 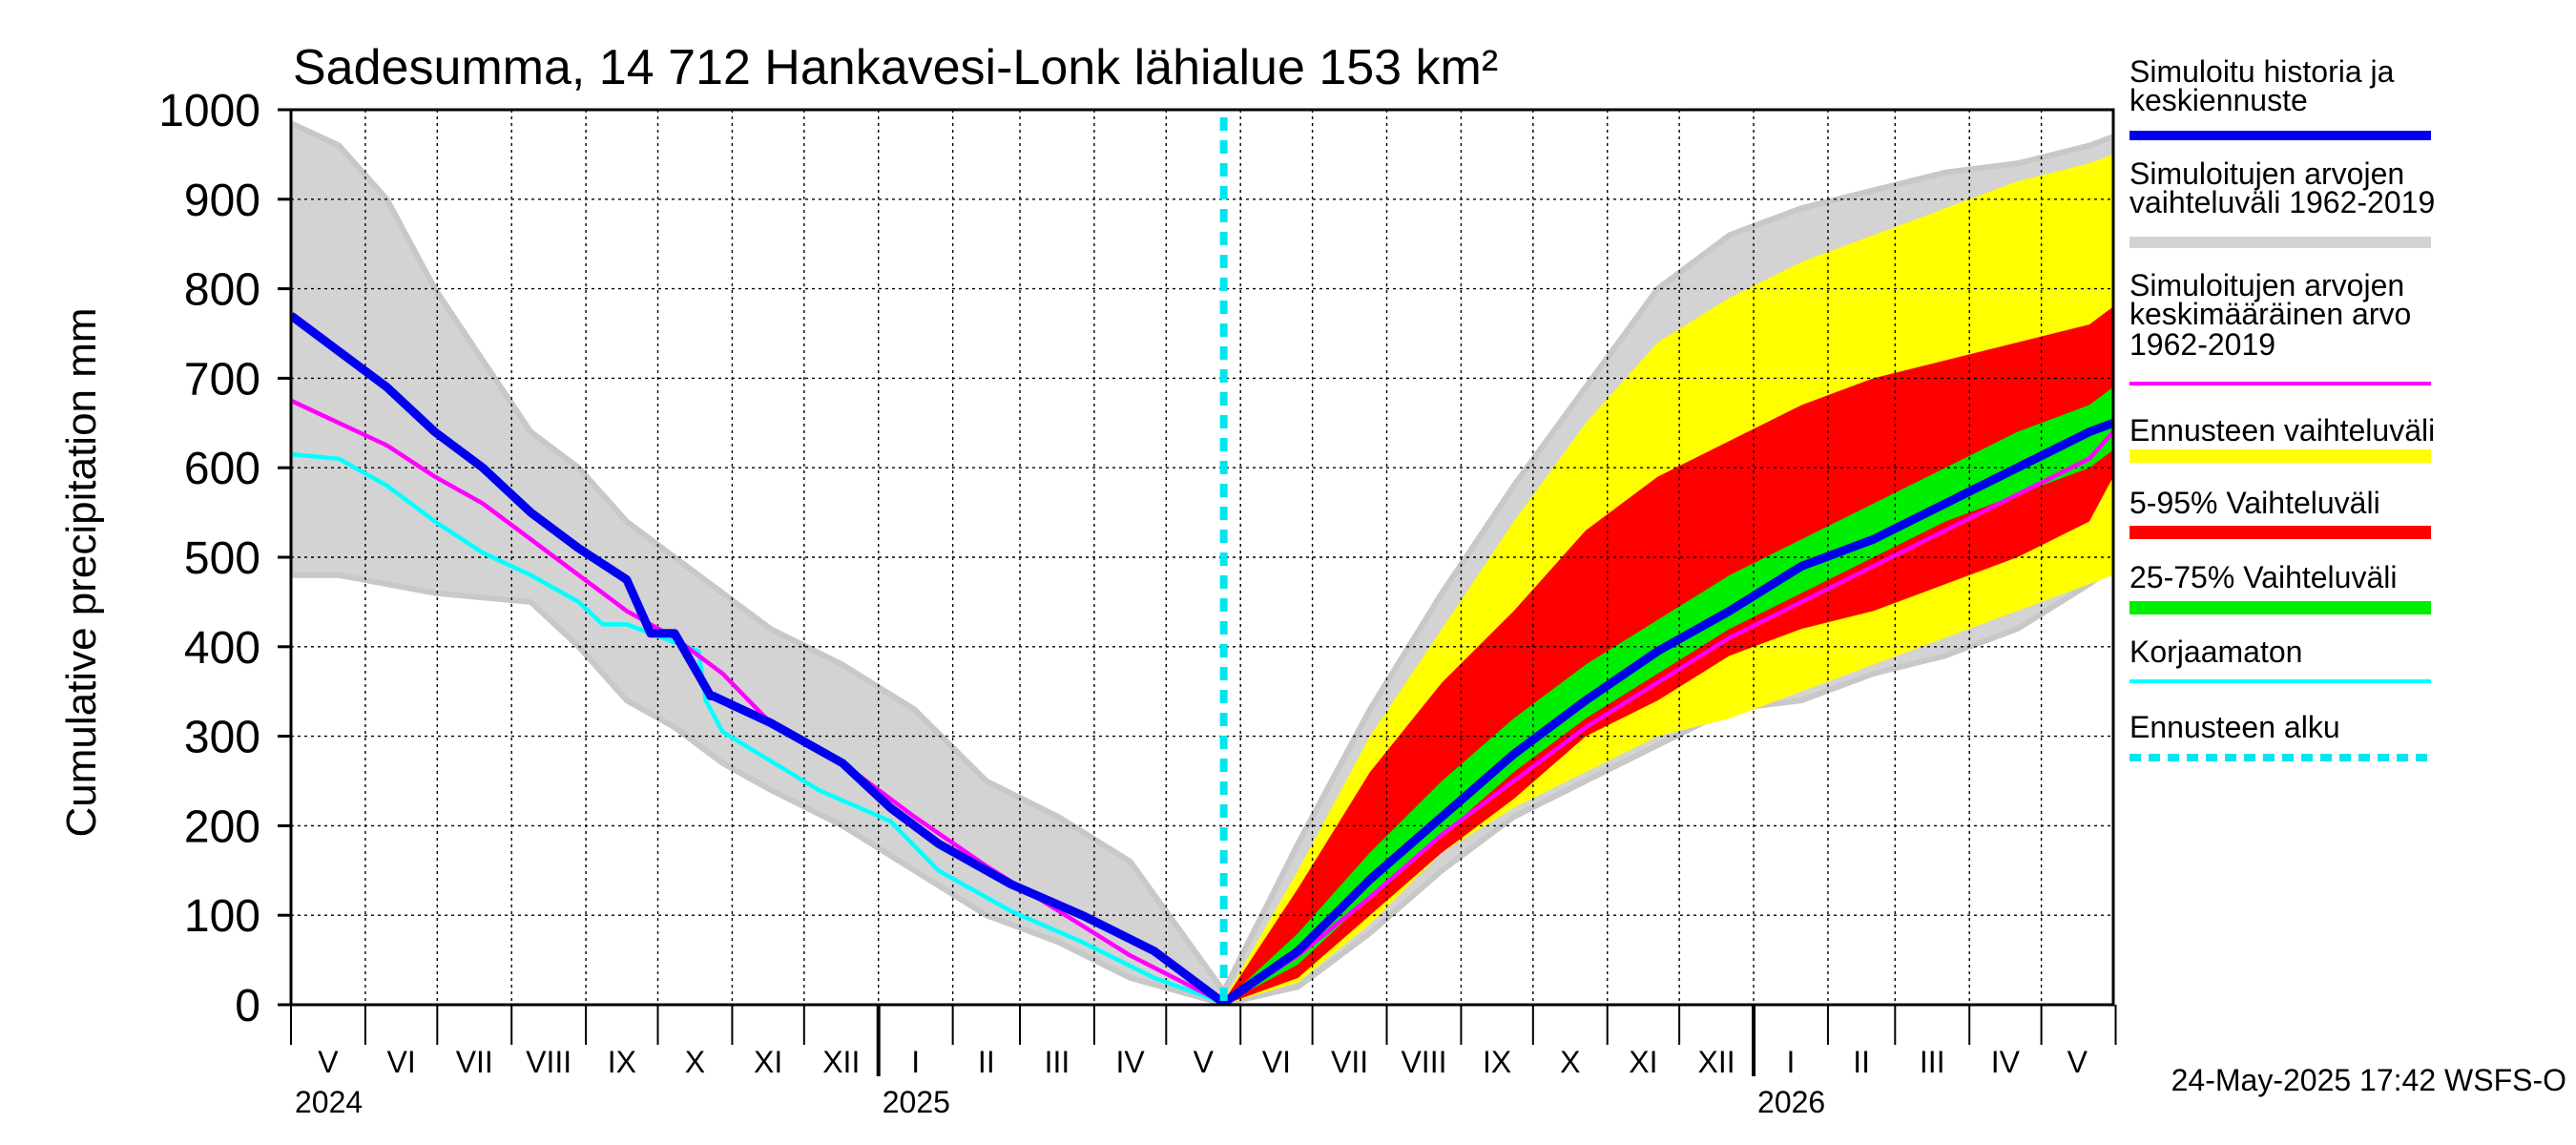 What do you see at coordinates (916, 1102) in the screenshot?
I see `year-label: 2025` at bounding box center [916, 1102].